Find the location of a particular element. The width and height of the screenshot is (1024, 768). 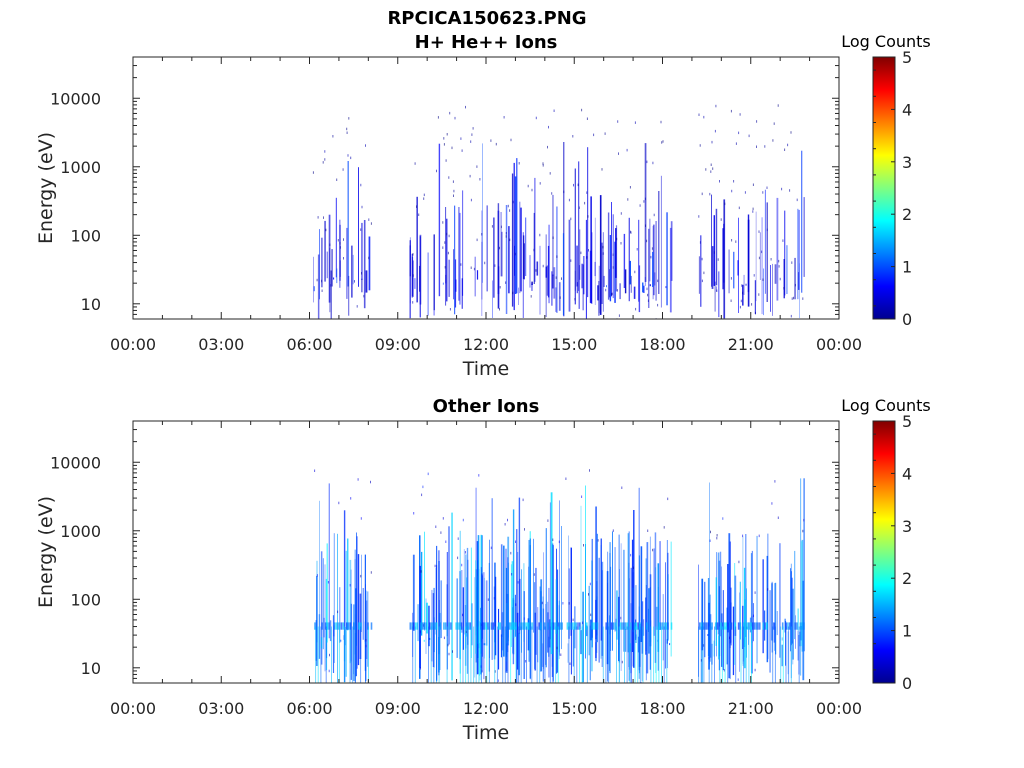

y-tick-label: 10000 is located at coordinates (75, 98).